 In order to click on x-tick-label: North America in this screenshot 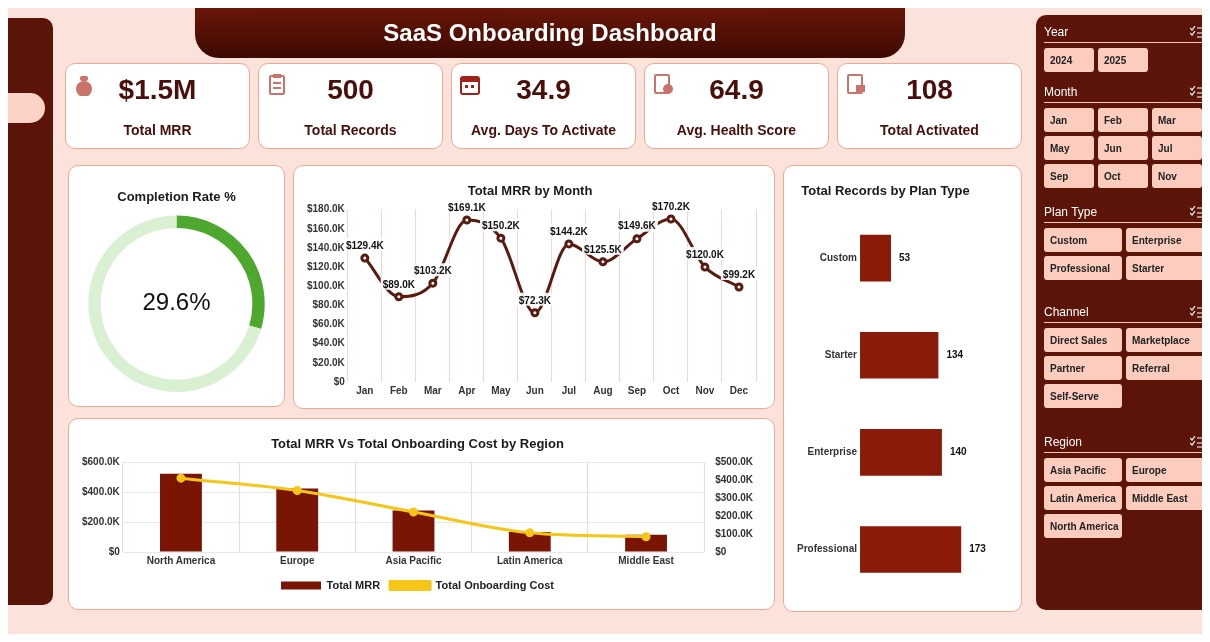, I will do `click(181, 560)`.